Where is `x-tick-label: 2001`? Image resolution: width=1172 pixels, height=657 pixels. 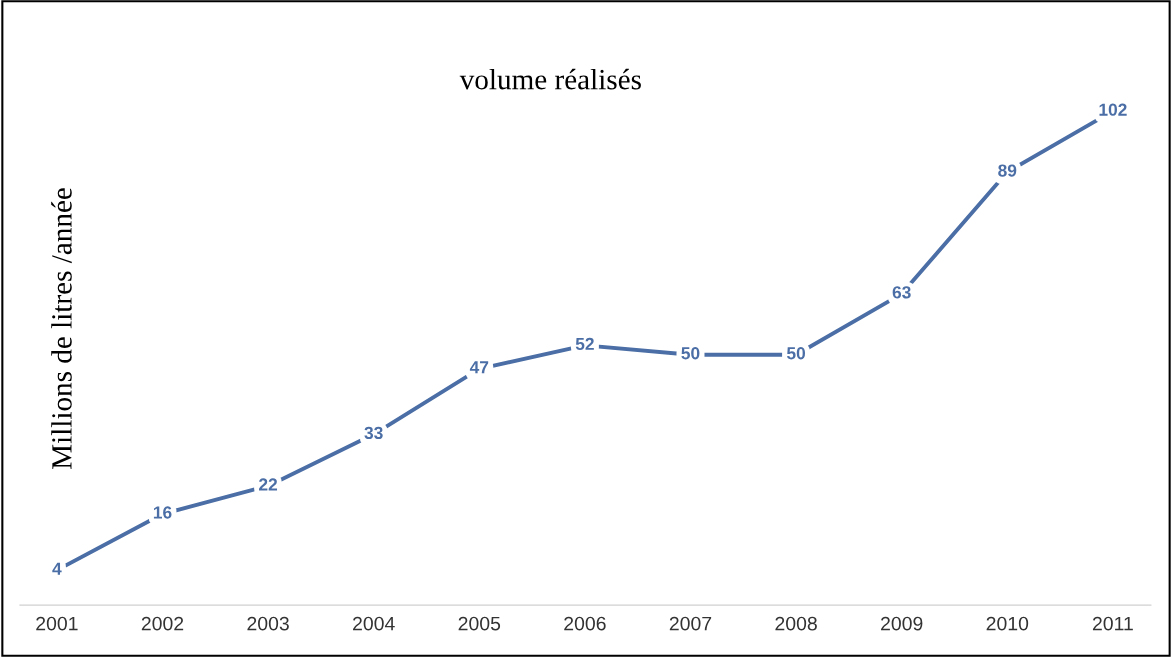 x-tick-label: 2001 is located at coordinates (57, 623).